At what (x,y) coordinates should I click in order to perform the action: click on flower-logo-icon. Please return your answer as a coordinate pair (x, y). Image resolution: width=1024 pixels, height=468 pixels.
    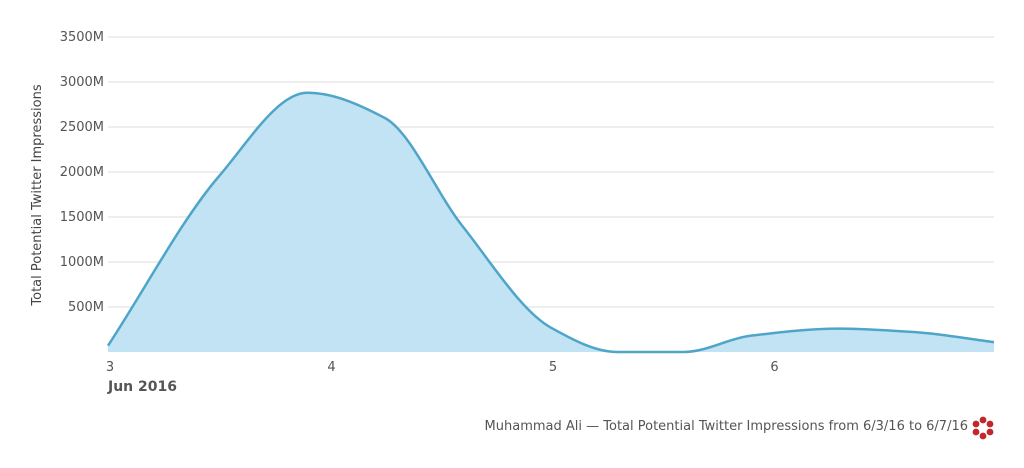
    Looking at the image, I should click on (983, 428).